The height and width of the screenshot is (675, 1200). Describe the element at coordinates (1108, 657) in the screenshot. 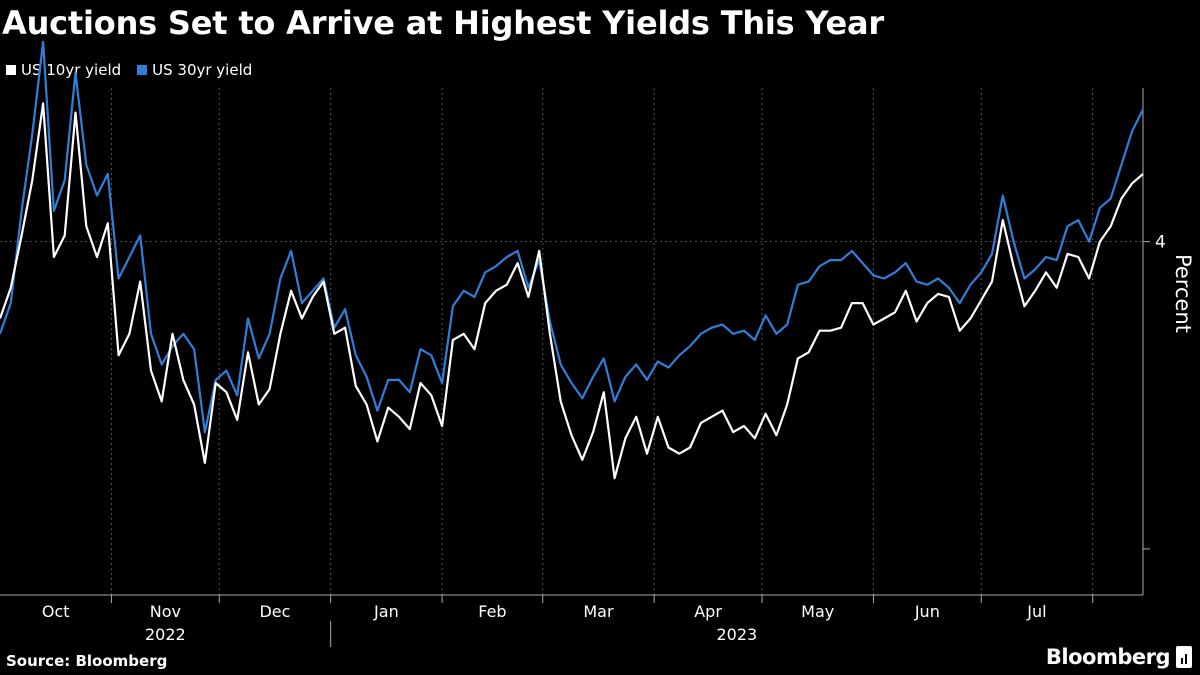

I see `brand-name: Bloomberg` at that location.